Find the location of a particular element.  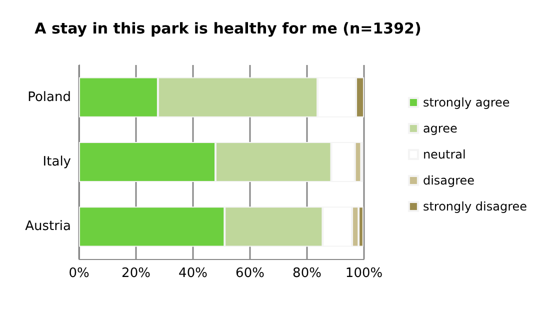

x-tick-label: 20% is located at coordinates (136, 273).